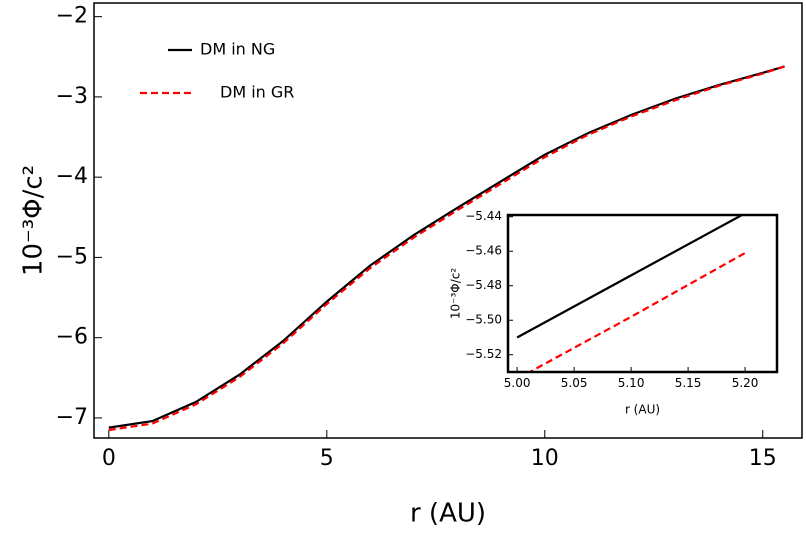 This screenshot has height=533, width=806. What do you see at coordinates (630, 277) in the screenshot?
I see `line-series` at bounding box center [630, 277].